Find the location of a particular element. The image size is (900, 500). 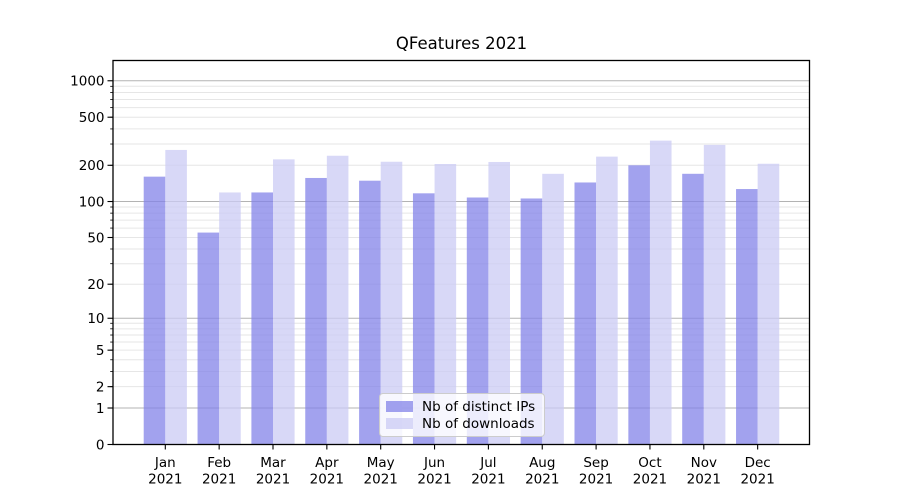

x-tick-label-month: Apr is located at coordinates (327, 463).